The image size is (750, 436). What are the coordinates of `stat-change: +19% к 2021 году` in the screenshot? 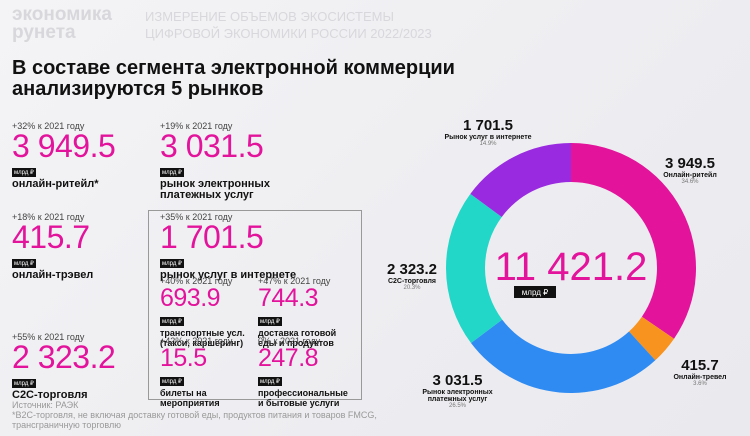 It's located at (196, 126).